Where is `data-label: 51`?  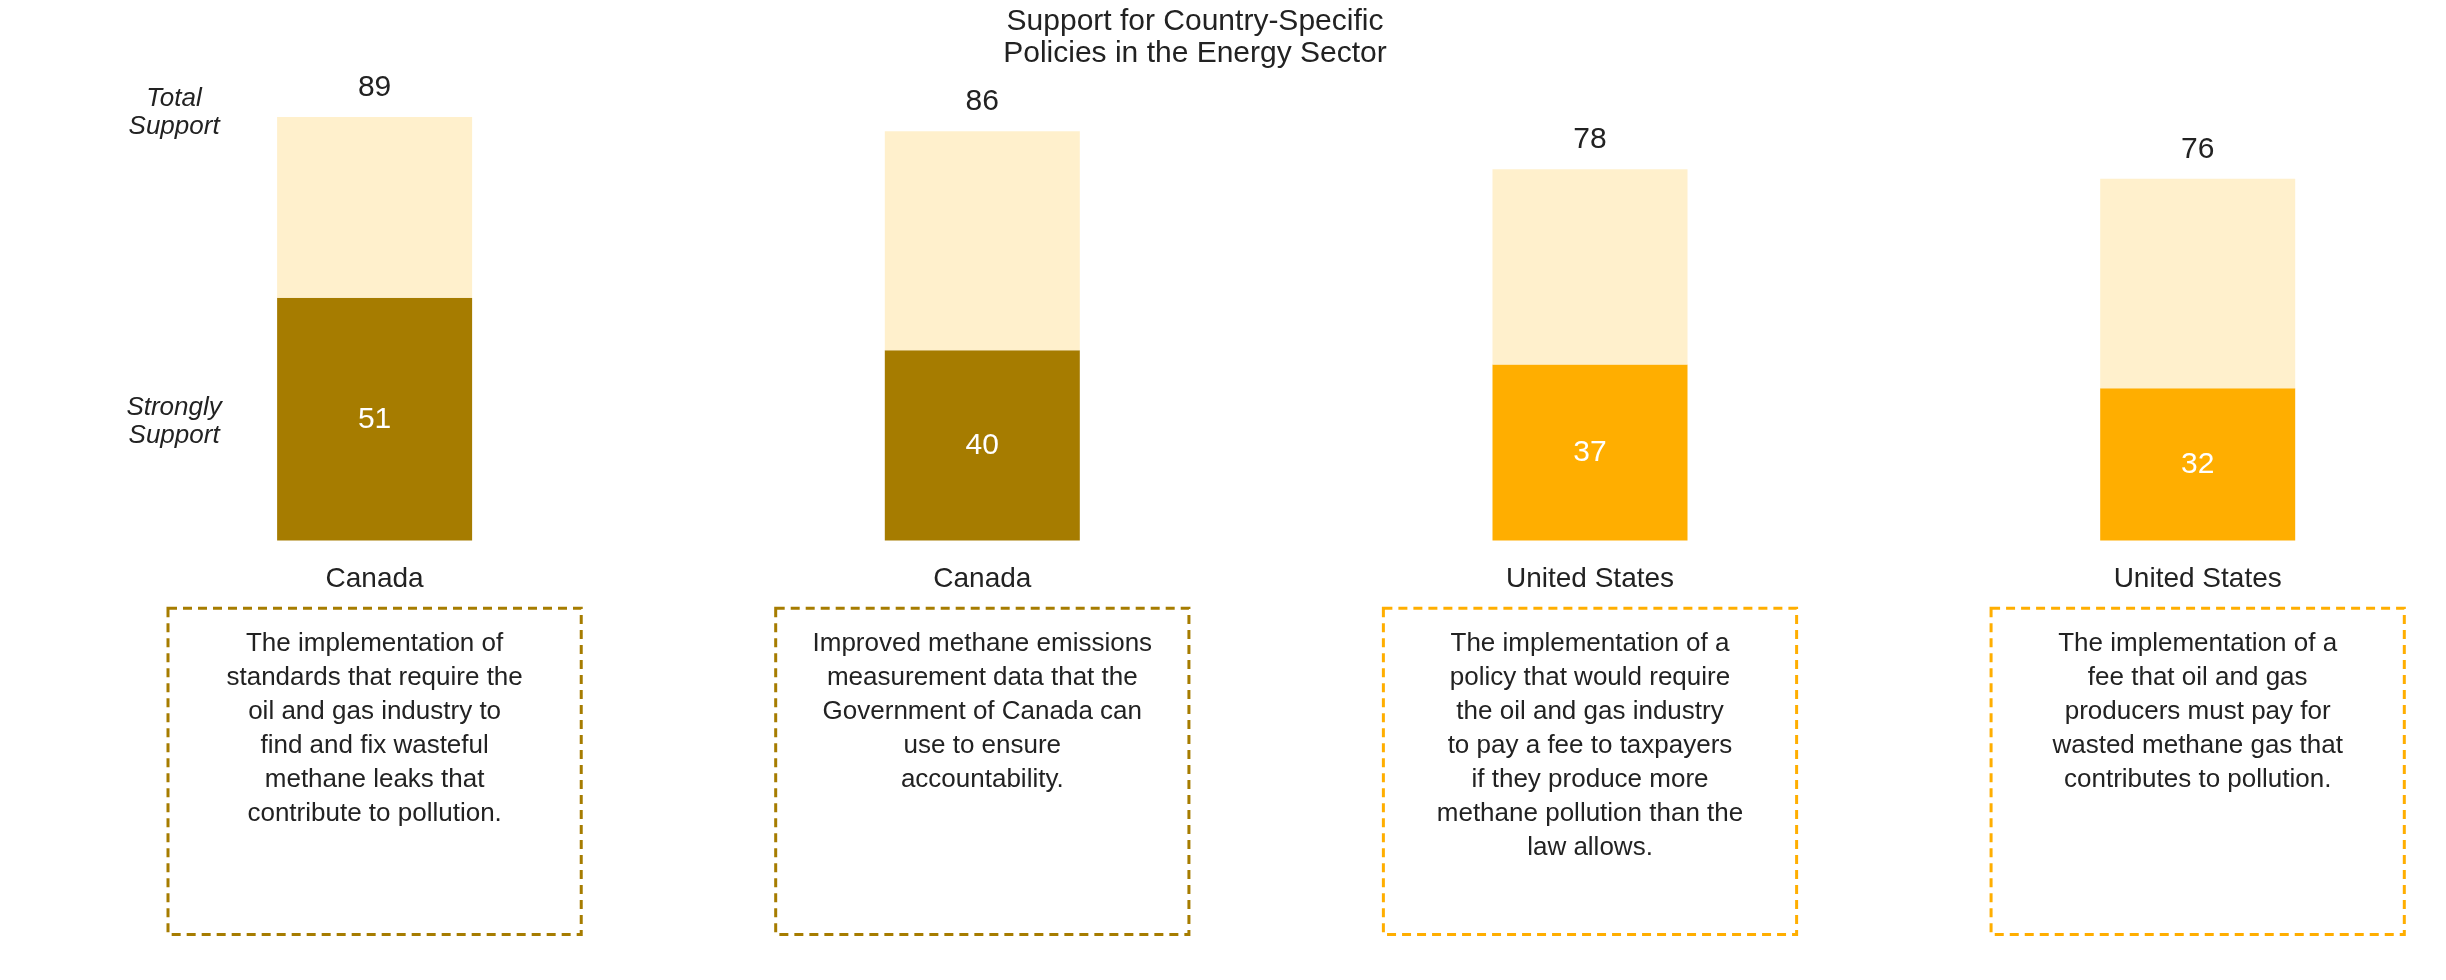 data-label: 51 is located at coordinates (374, 418).